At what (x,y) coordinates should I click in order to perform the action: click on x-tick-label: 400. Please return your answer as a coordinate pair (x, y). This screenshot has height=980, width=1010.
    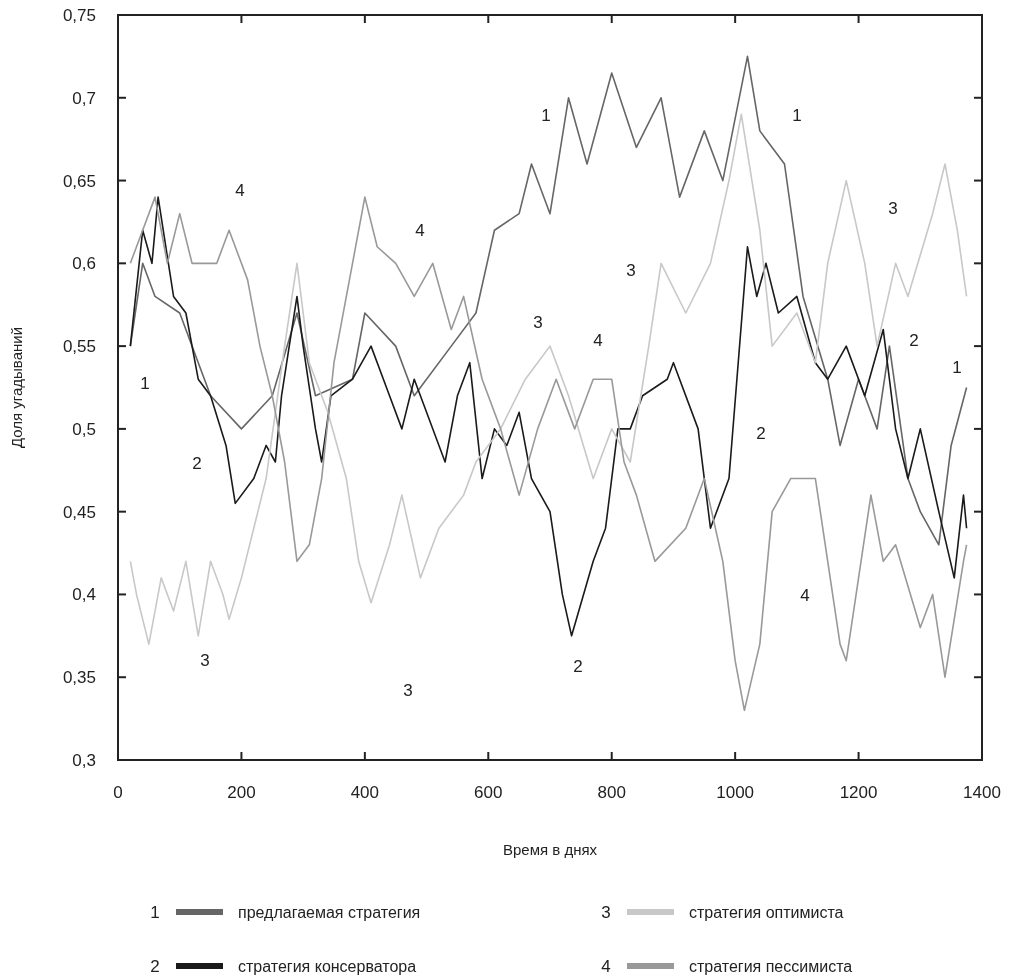
    Looking at the image, I should click on (365, 792).